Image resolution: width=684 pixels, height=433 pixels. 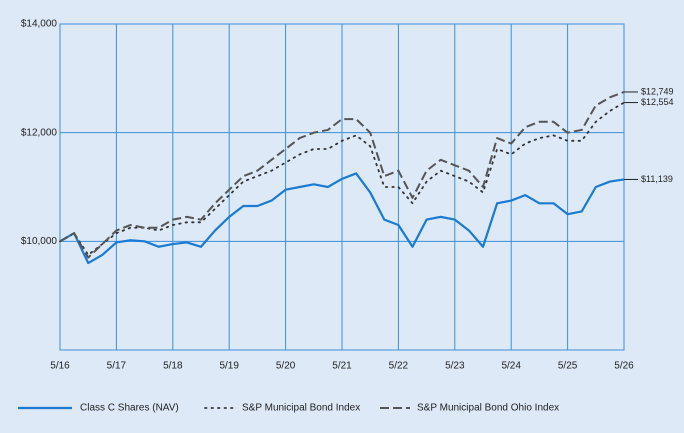 I want to click on legend-label: S&P Municipal Bond Ohio Index, so click(x=488, y=408).